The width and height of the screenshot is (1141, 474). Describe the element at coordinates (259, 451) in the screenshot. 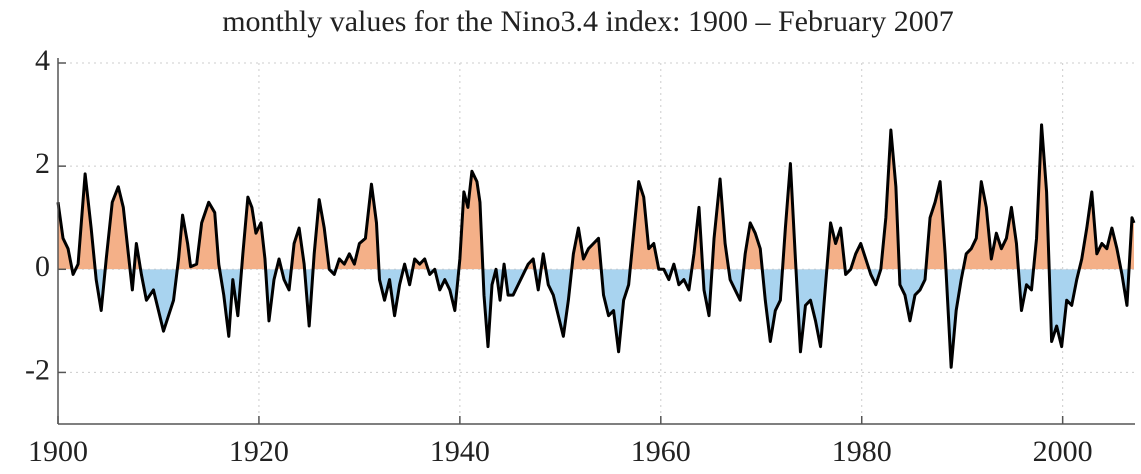

I see `x-tick-label: 1920` at that location.